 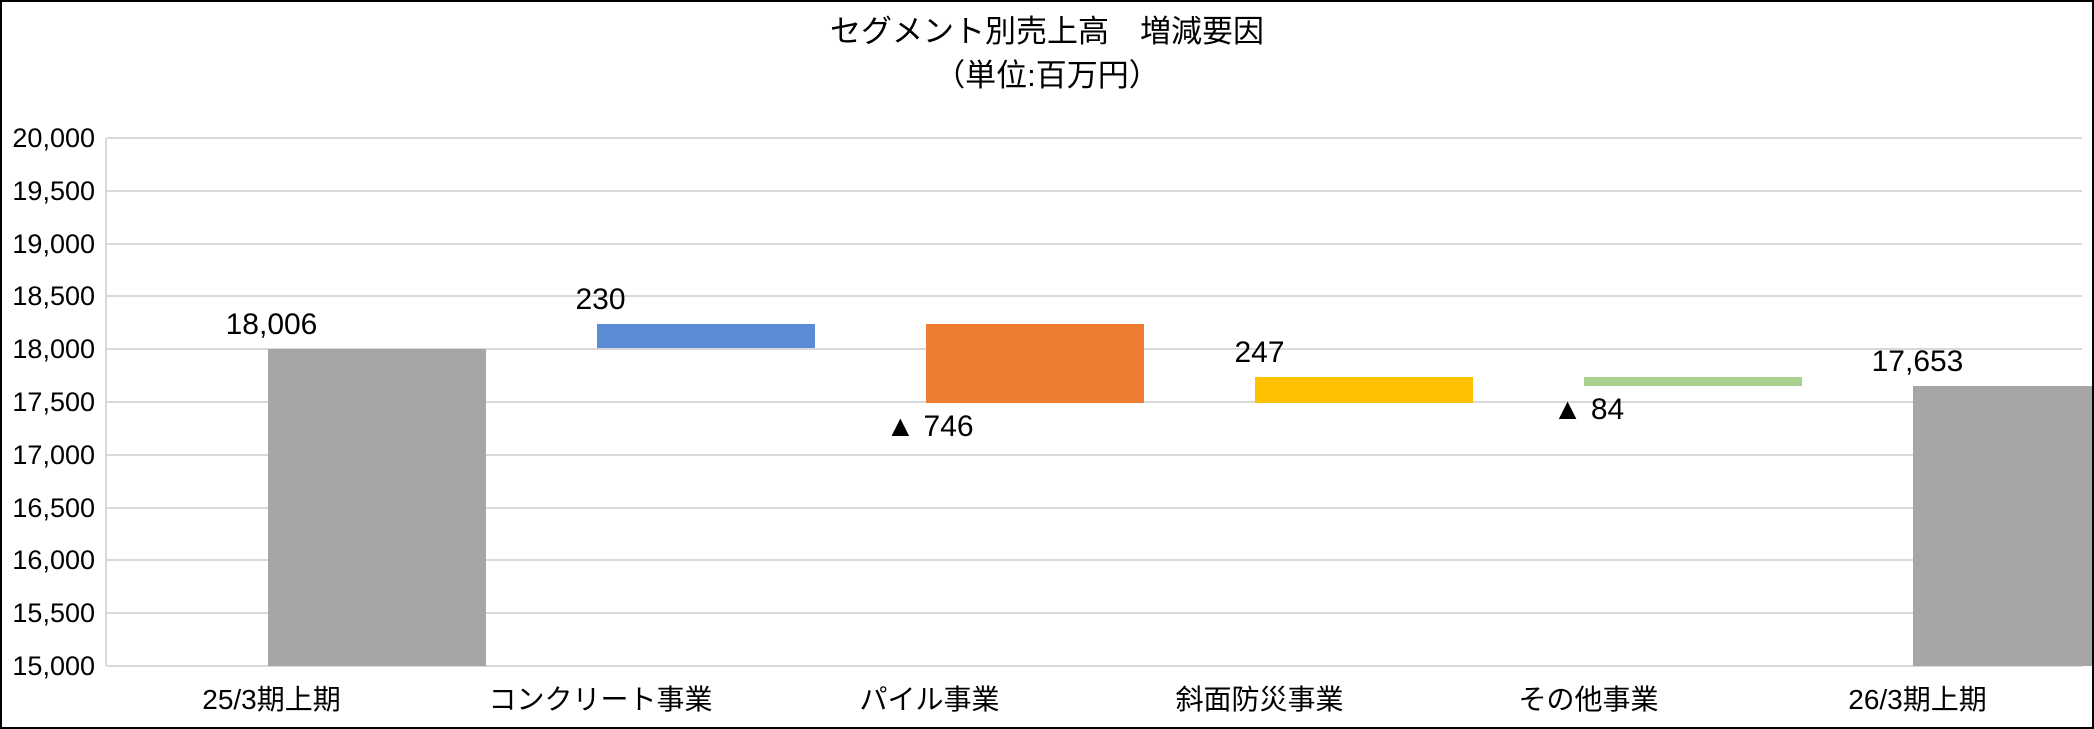 I want to click on chart-subtitle: （単位:百万円）, so click(x=1047, y=75).